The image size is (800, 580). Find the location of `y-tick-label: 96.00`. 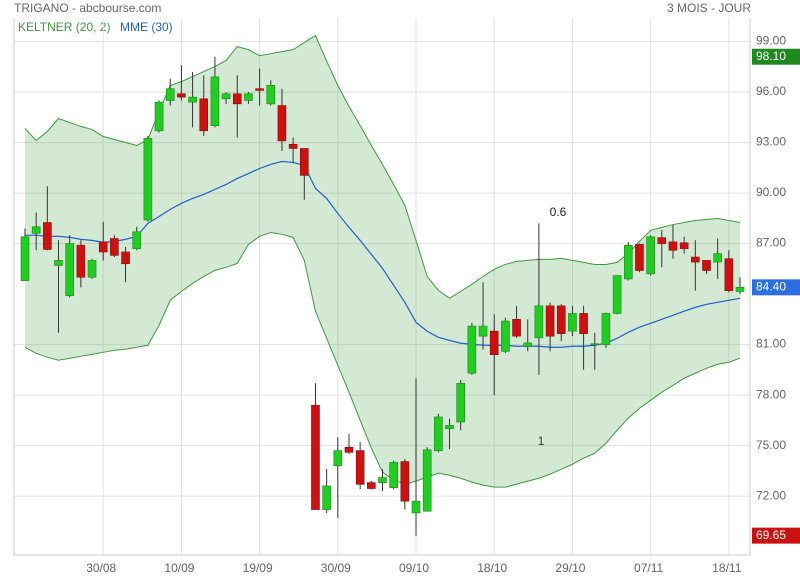

y-tick-label: 96.00 is located at coordinates (771, 91).